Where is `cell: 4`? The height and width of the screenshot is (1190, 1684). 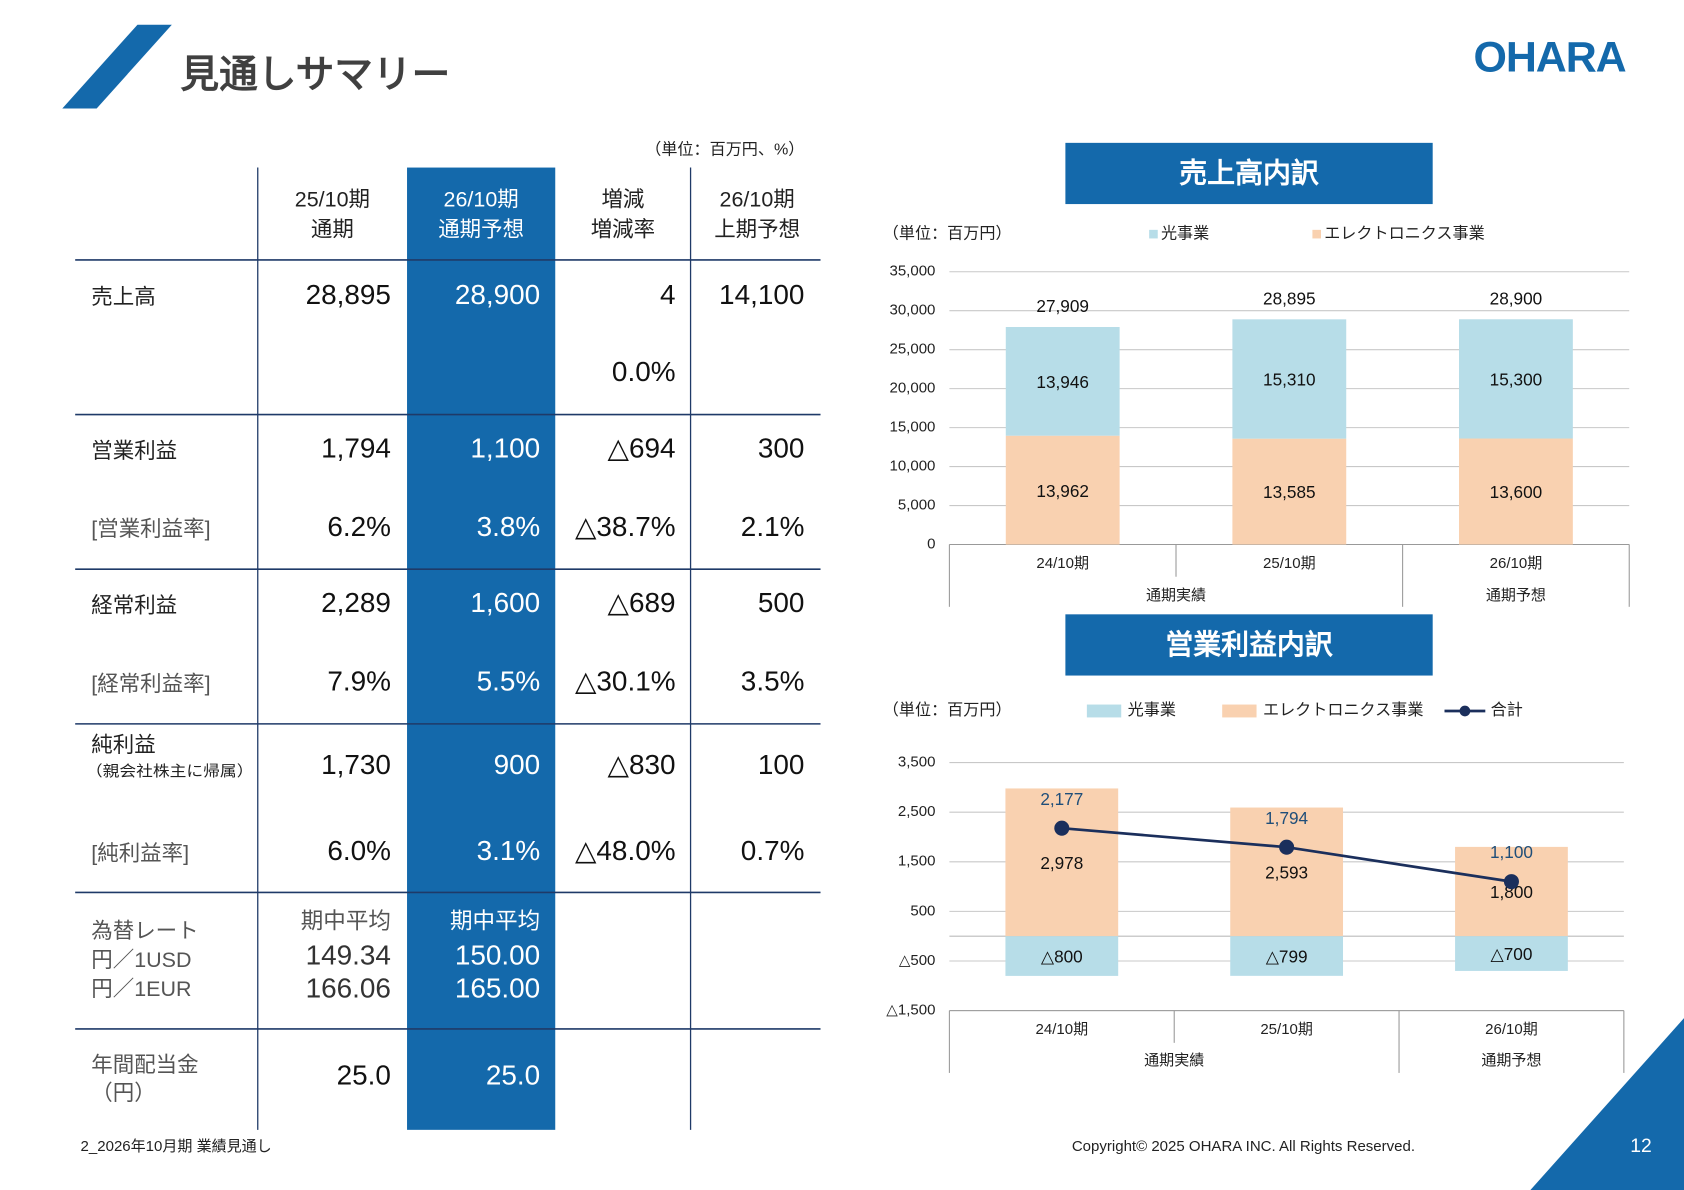 cell: 4 is located at coordinates (668, 294).